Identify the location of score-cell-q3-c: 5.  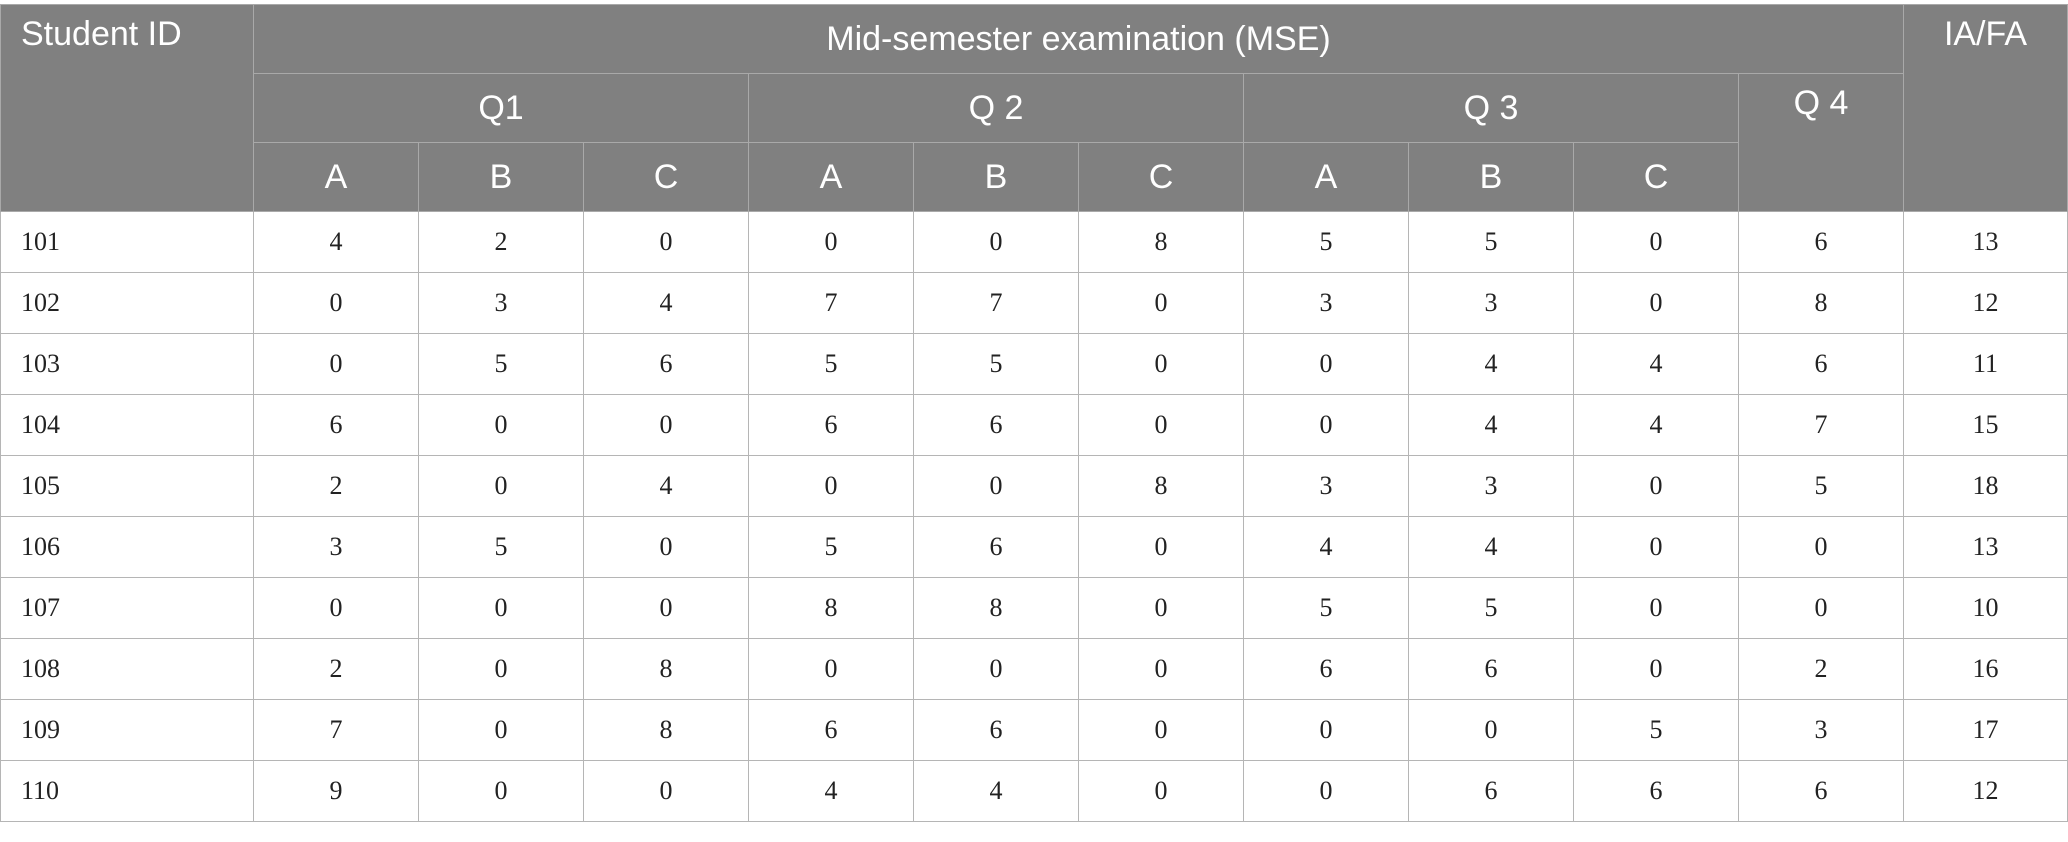
(1656, 730).